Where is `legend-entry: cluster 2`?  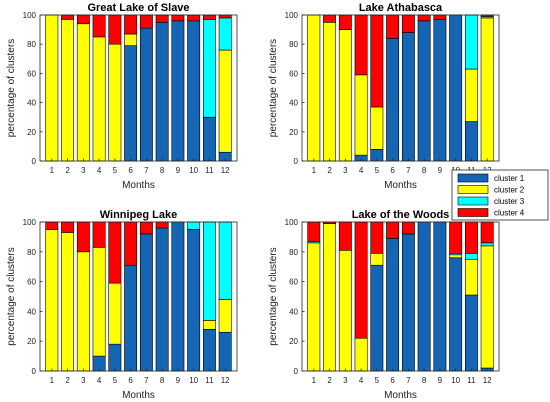
legend-entry: cluster 2 is located at coordinates (509, 190).